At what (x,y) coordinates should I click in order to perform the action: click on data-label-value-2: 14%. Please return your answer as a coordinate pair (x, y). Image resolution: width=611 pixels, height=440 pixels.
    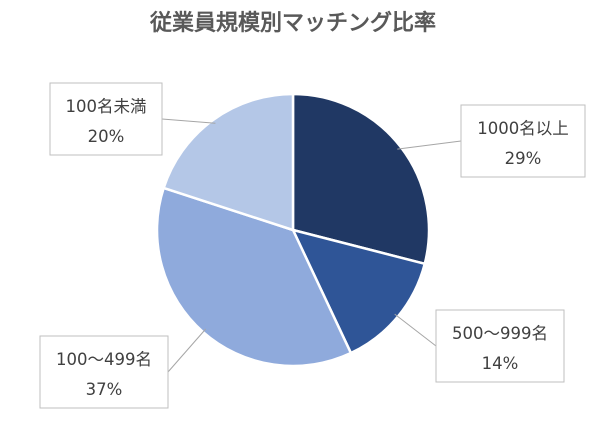
    Looking at the image, I should click on (500, 363).